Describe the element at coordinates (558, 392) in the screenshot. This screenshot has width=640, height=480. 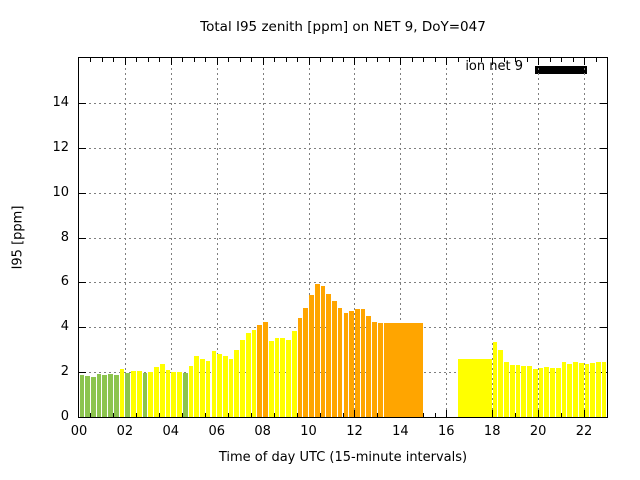
I see `bar-20:45` at that location.